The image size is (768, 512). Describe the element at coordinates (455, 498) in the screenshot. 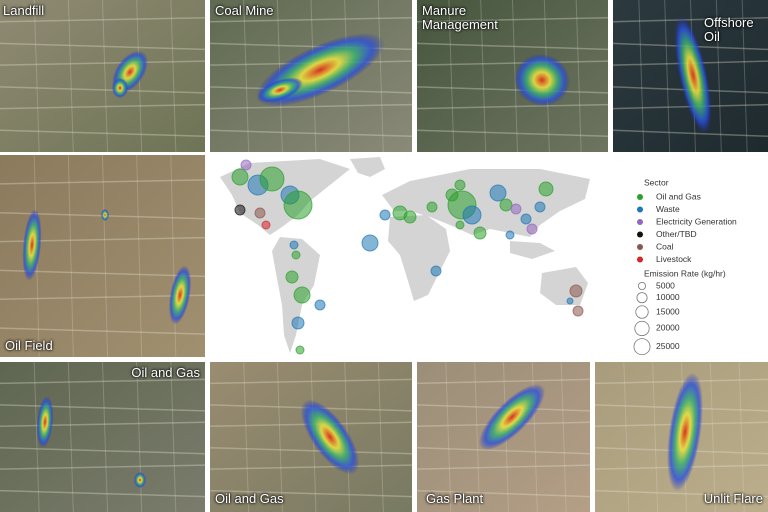

I see `tile-label: Gas Plant` at that location.